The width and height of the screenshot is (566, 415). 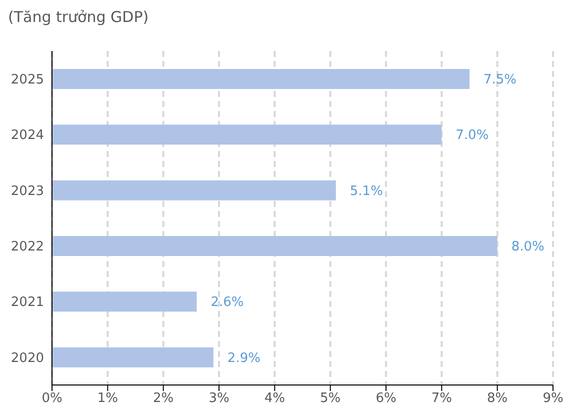 What do you see at coordinates (497, 398) in the screenshot?
I see `x-tick-label: 8%` at bounding box center [497, 398].